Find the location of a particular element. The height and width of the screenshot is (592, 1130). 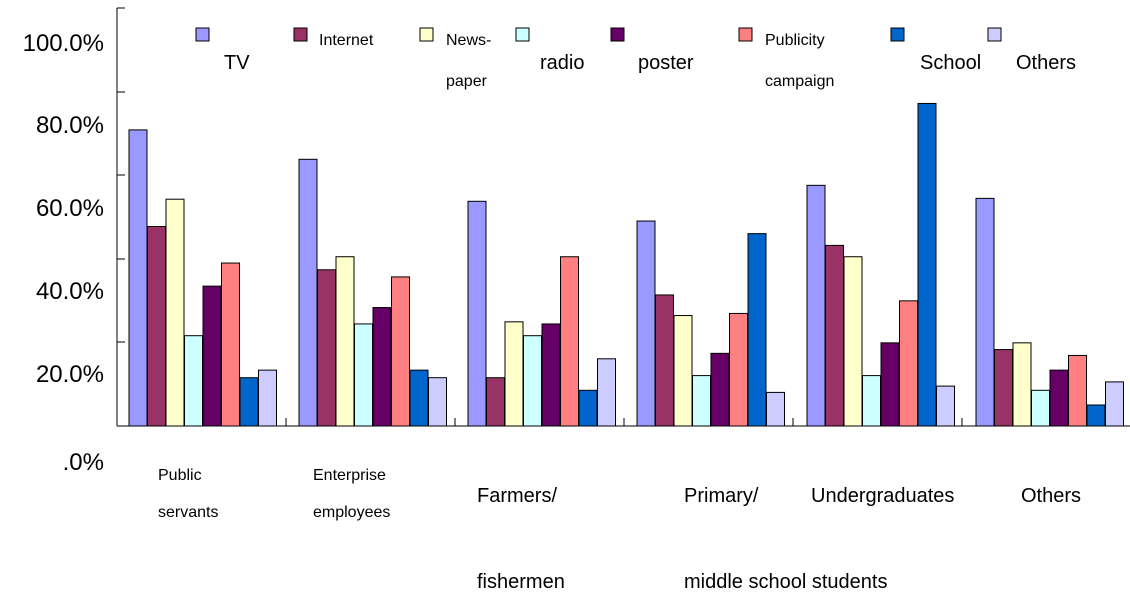

x-category-label: Primary/ is located at coordinates (721, 496).